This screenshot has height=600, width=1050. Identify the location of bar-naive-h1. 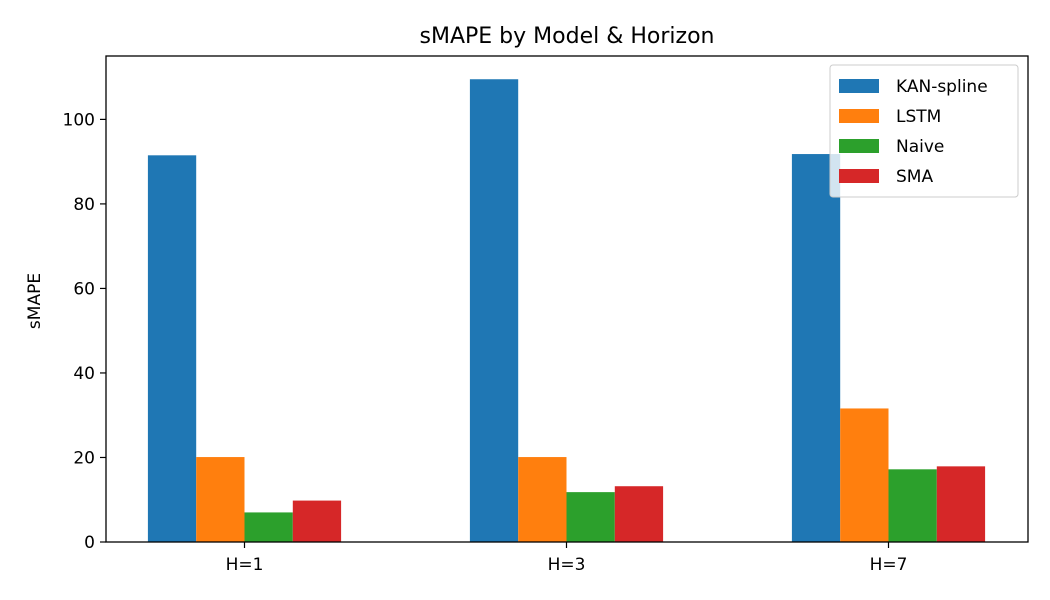
(268, 527).